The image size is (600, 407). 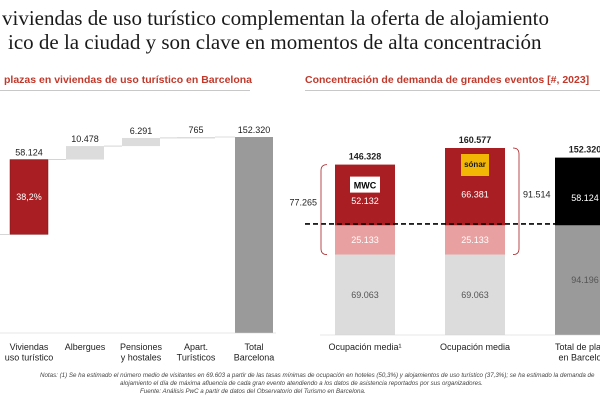 I want to click on stacked-total-2: 152.320, so click(x=584, y=150).